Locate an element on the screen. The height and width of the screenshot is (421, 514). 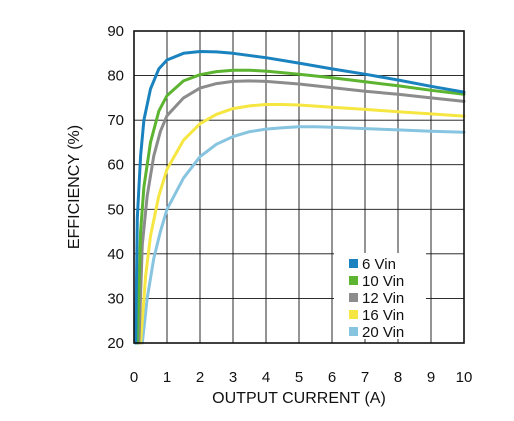
y-tick-labels: 20 30 40 50 60 70 80 90 is located at coordinates (115, 187).